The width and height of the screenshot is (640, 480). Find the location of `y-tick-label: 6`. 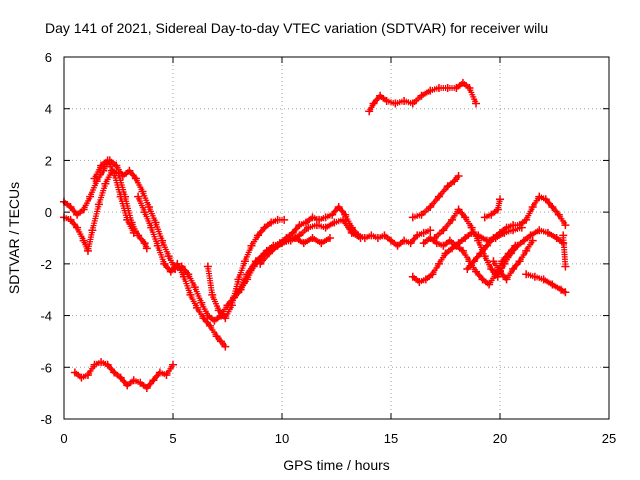

y-tick-label: 6 is located at coordinates (48, 57).